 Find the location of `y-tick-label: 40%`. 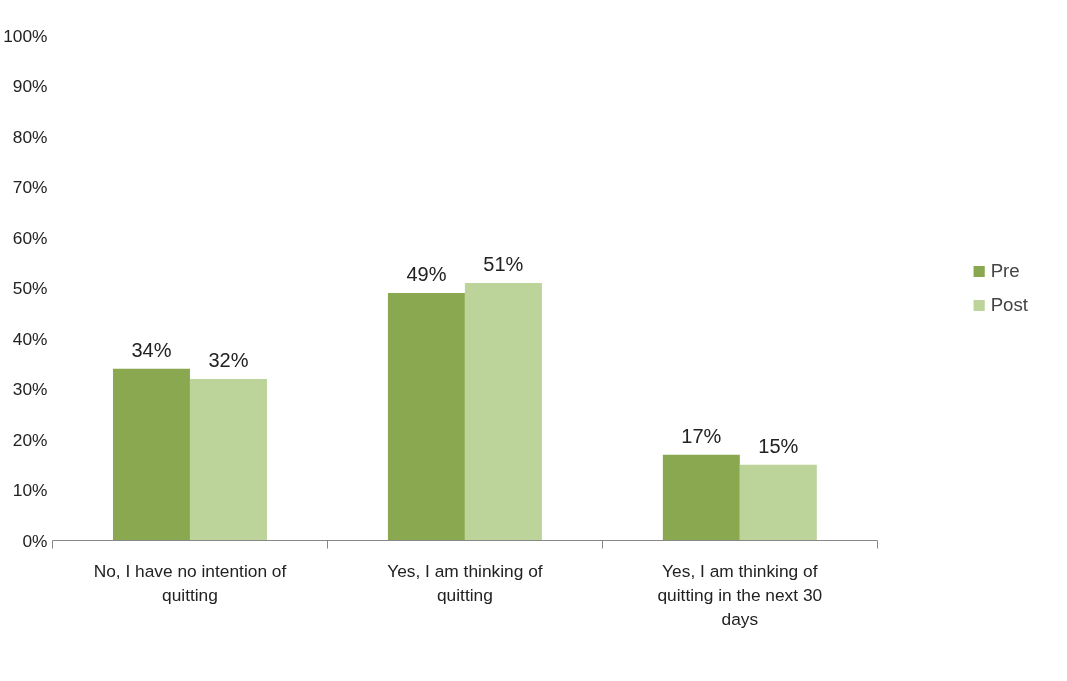

y-tick-label: 40% is located at coordinates (30, 338).